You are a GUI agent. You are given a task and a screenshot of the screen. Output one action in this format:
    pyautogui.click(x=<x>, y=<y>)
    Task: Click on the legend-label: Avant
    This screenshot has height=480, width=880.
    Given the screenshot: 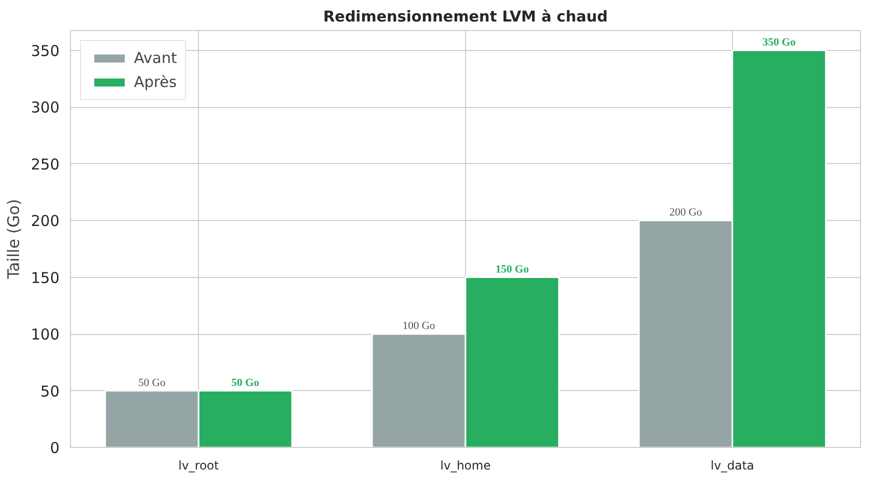 What is the action you would take?
    pyautogui.click(x=155, y=58)
    